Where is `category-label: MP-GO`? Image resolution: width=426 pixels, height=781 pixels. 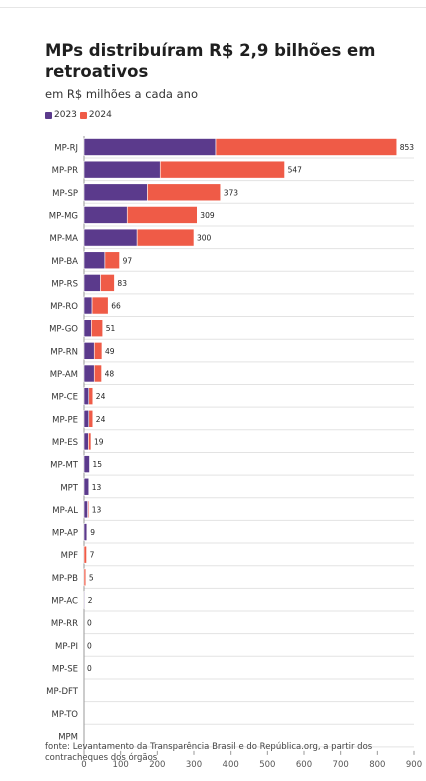 category-label: MP-GO is located at coordinates (63, 330).